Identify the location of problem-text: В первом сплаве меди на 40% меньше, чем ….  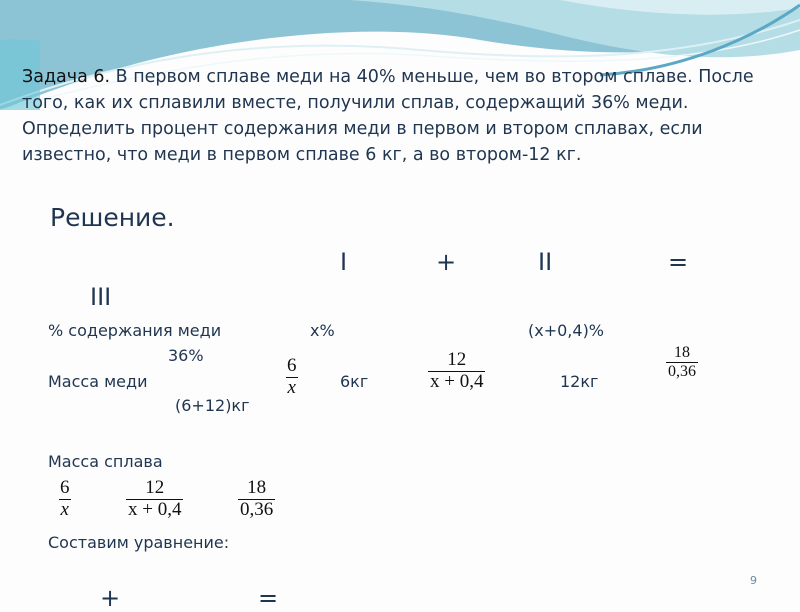
(388, 116).